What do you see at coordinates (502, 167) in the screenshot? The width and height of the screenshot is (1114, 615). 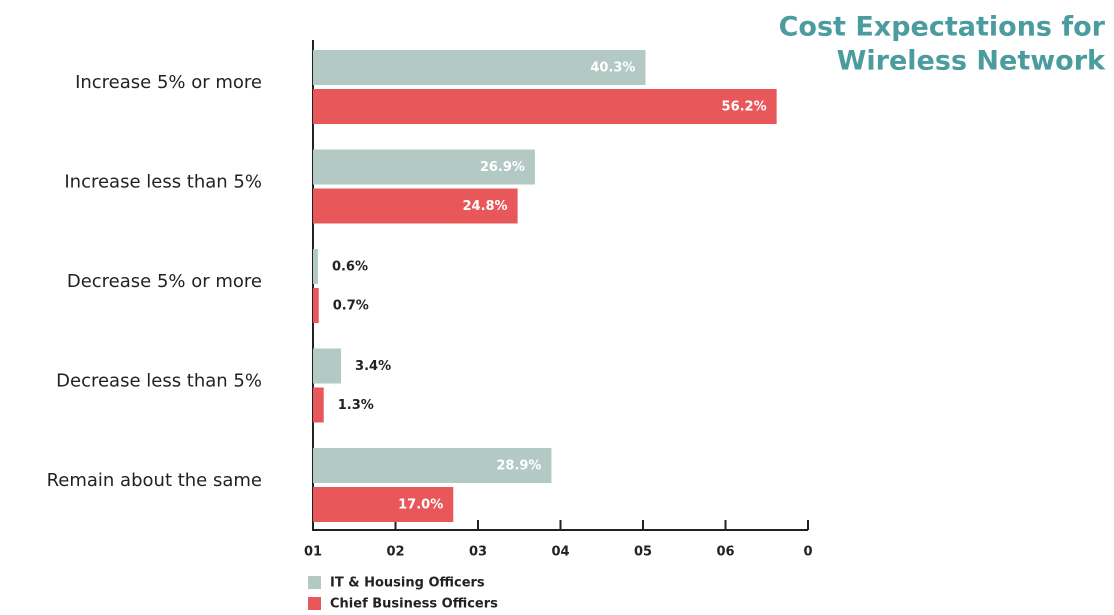 I see `value-label: 26.9%` at bounding box center [502, 167].